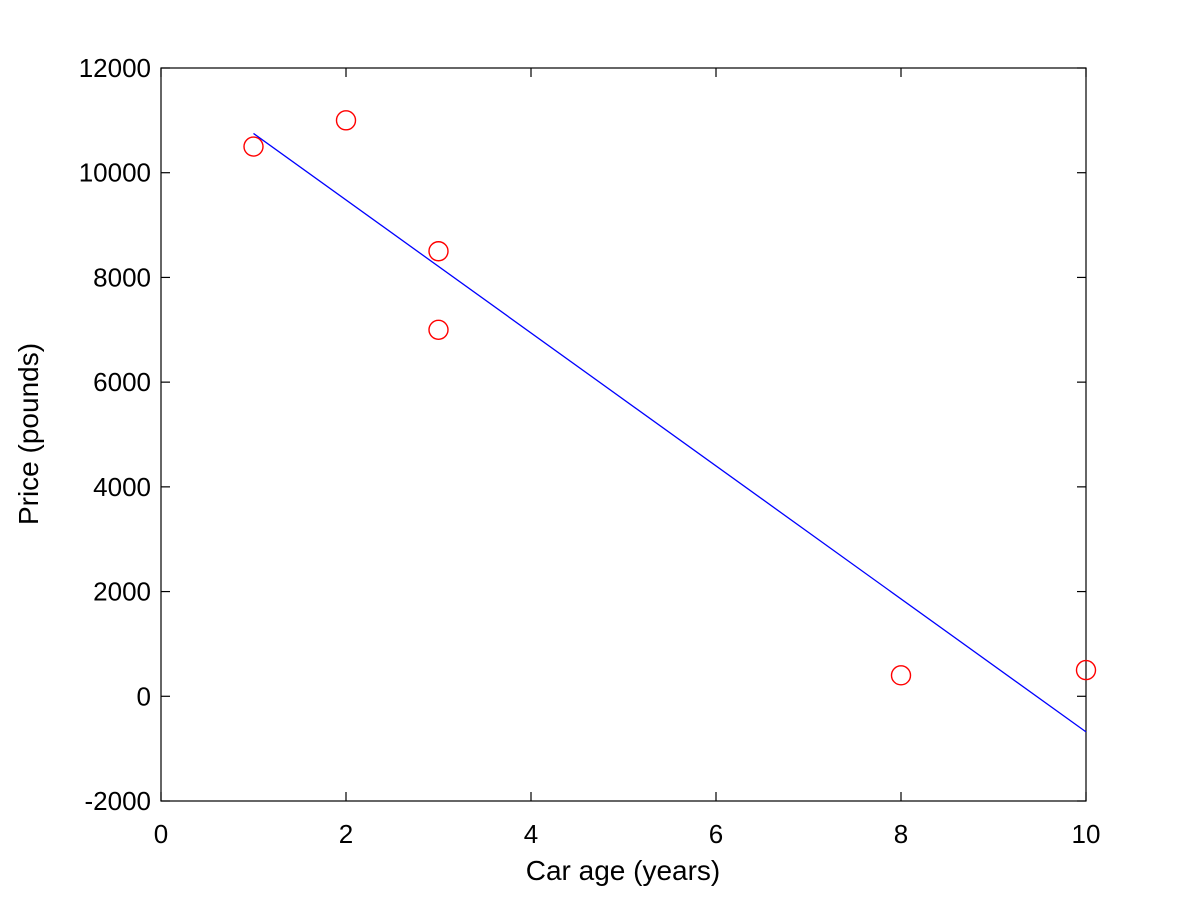 This screenshot has width=1200, height=900. What do you see at coordinates (901, 834) in the screenshot?
I see `x-tick-label: 8` at bounding box center [901, 834].